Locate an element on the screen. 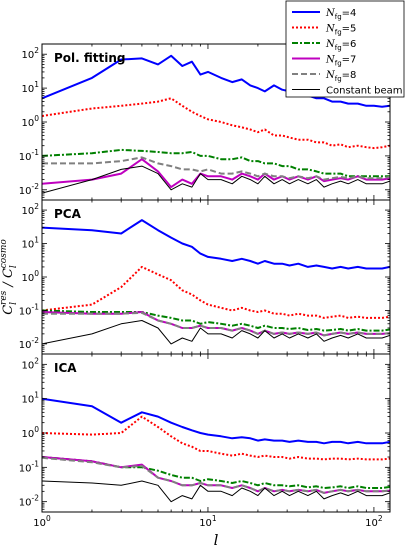 The height and width of the screenshot is (554, 407). legend-label: Nfg=6 is located at coordinates (340, 45).